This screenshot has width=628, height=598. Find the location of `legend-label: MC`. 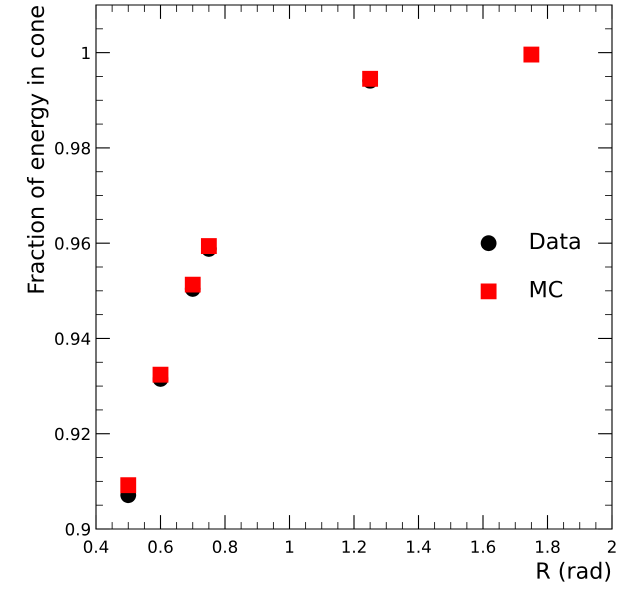

legend-label: MC is located at coordinates (546, 289).